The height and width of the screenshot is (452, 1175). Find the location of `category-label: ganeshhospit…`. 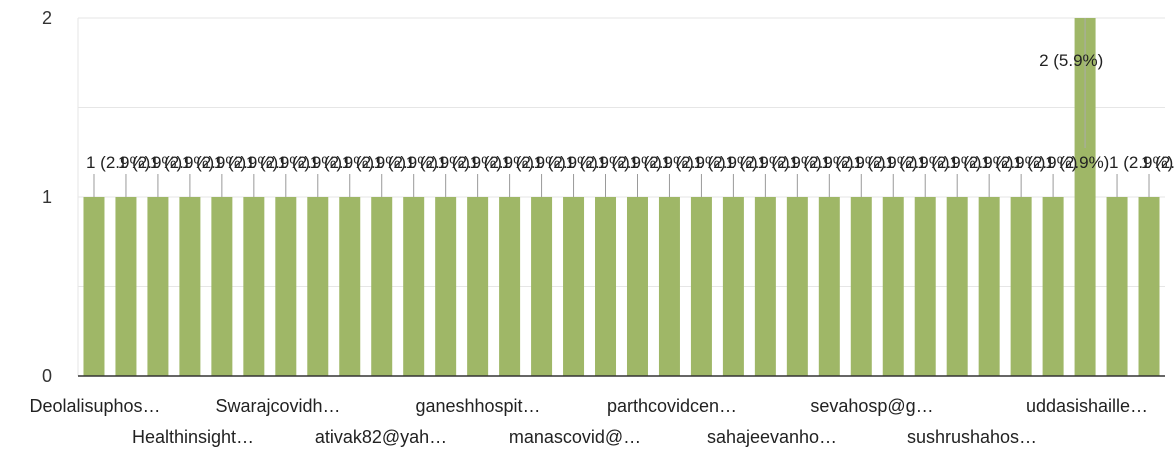

category-label: ganeshhospit… is located at coordinates (477, 406).